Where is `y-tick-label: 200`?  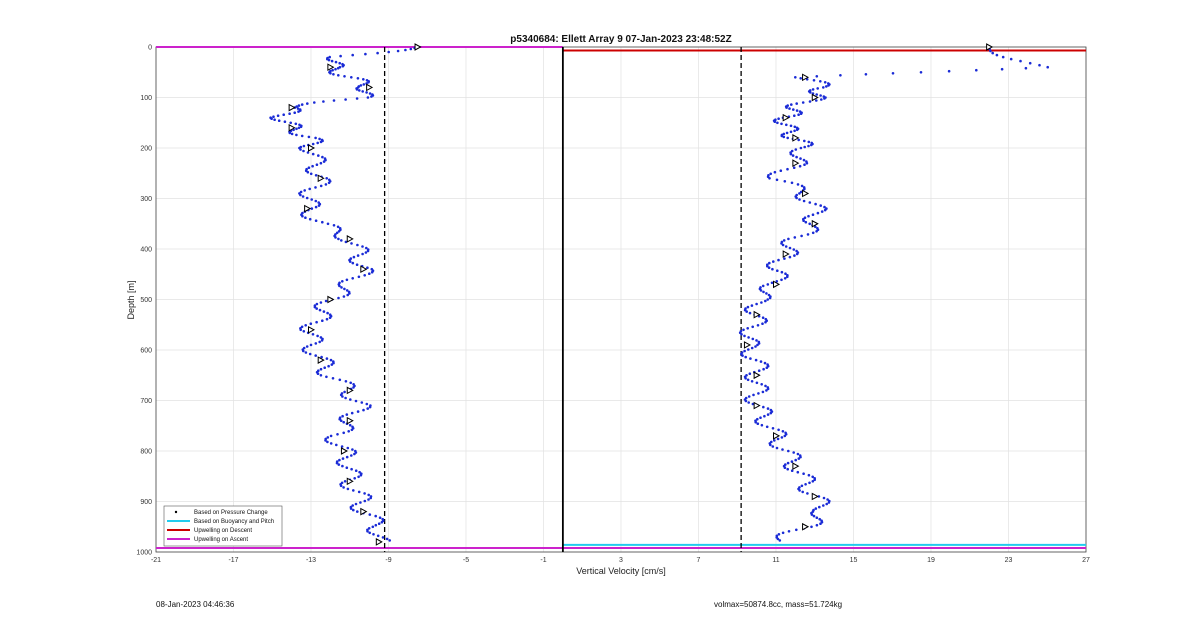
y-tick-label: 200 is located at coordinates (146, 149).